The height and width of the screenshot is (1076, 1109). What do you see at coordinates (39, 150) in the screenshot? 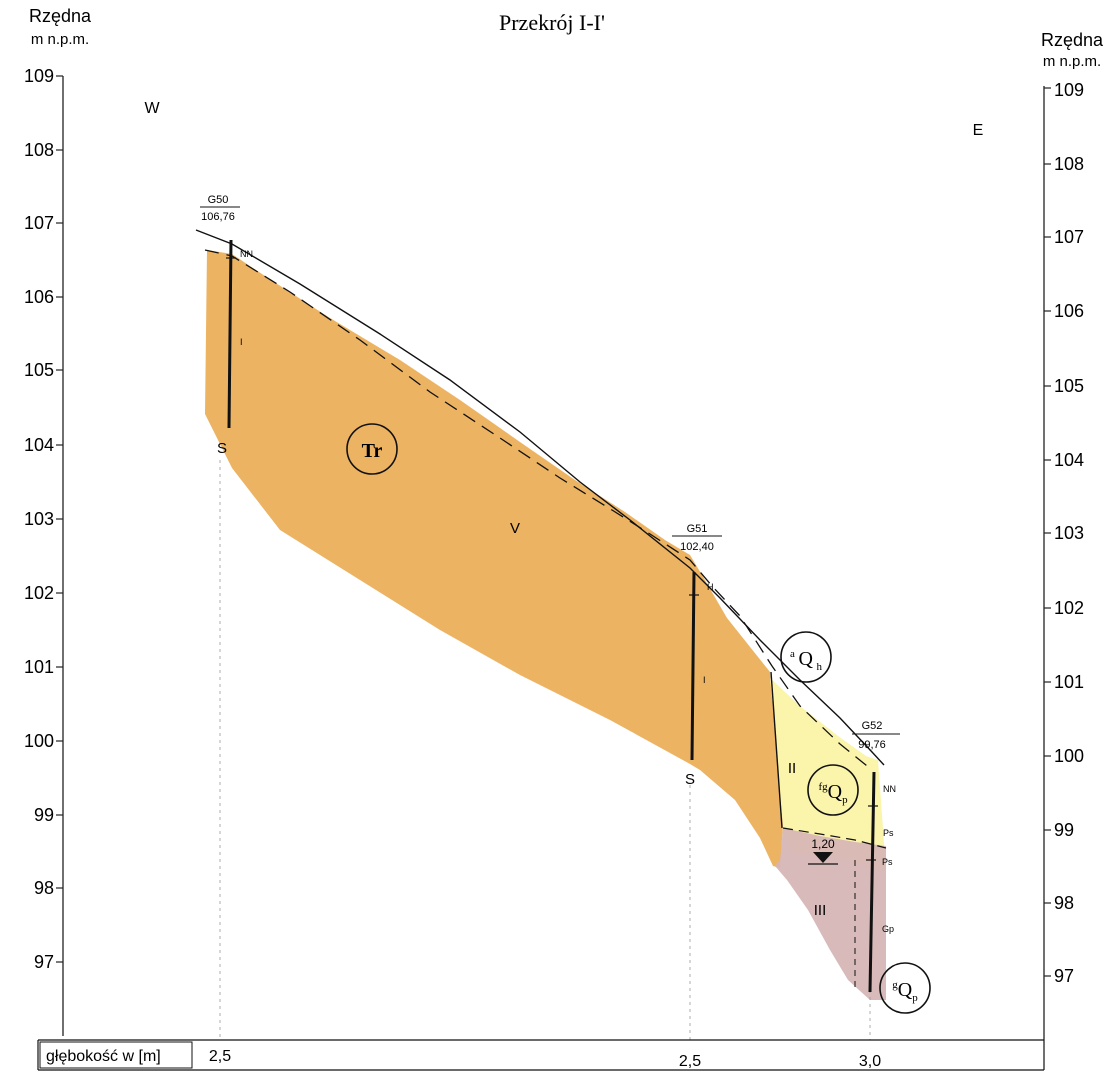
I see `left-tick-108: 108` at bounding box center [39, 150].